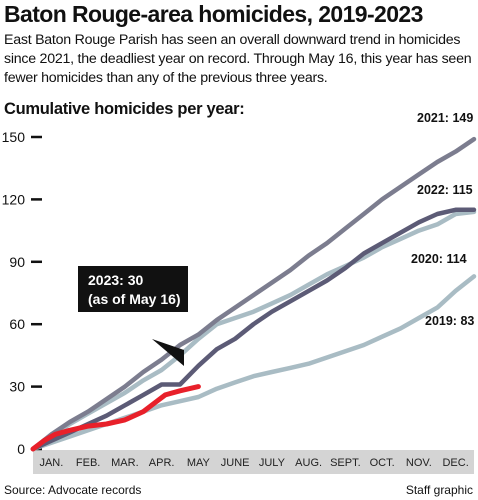 The height and width of the screenshot is (500, 478). Describe the element at coordinates (17, 387) in the screenshot. I see `y-tick-label: 30` at that location.